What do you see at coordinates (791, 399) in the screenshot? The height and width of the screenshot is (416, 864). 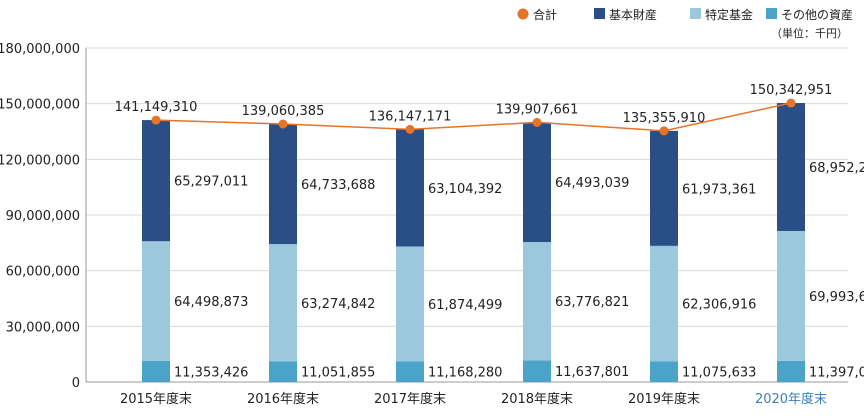 I see `x-tick-label: 2020年度末` at bounding box center [791, 399].